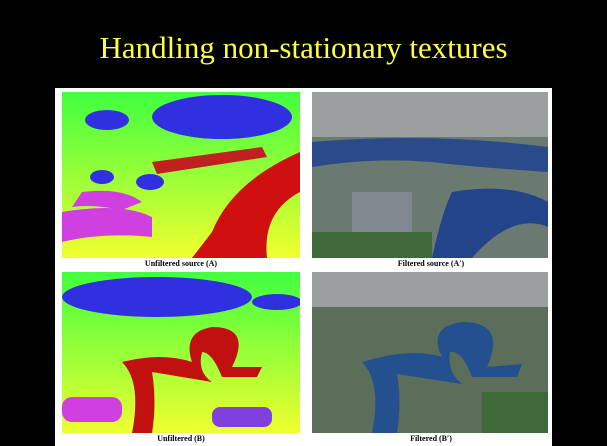 The height and width of the screenshot is (446, 607). What do you see at coordinates (431, 263) in the screenshot?
I see `figure-caption: Filtered source (A′)` at bounding box center [431, 263].